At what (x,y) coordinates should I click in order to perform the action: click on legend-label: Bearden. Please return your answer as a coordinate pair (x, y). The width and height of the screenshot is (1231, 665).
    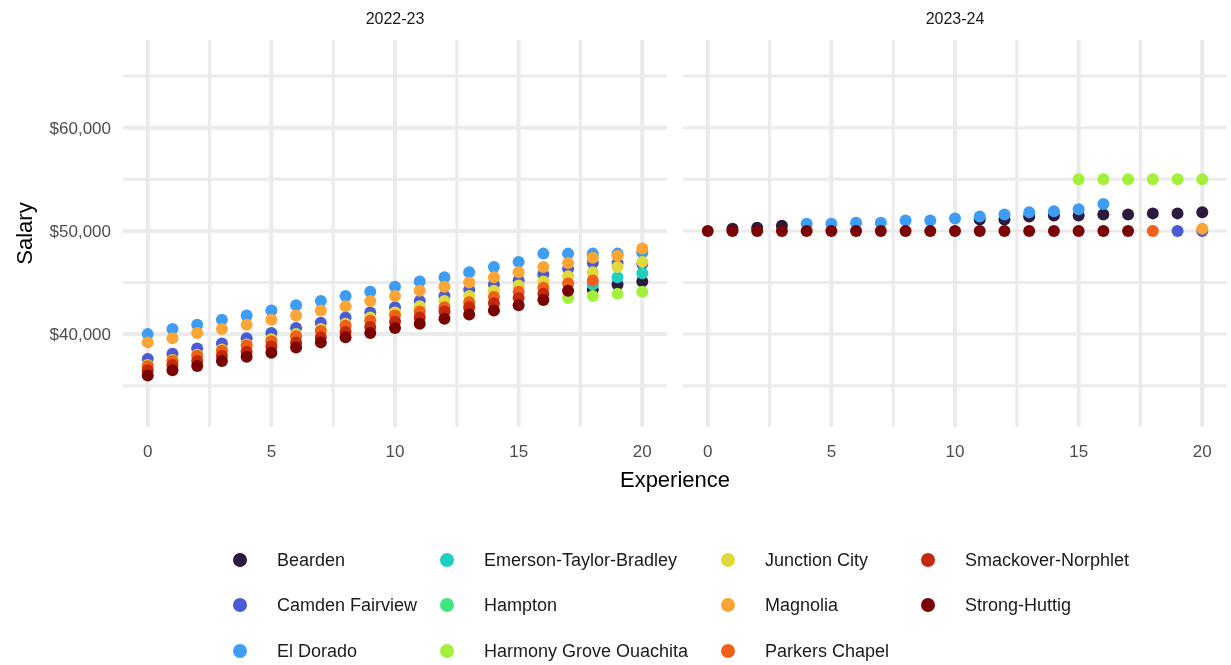
    Looking at the image, I should click on (311, 560).